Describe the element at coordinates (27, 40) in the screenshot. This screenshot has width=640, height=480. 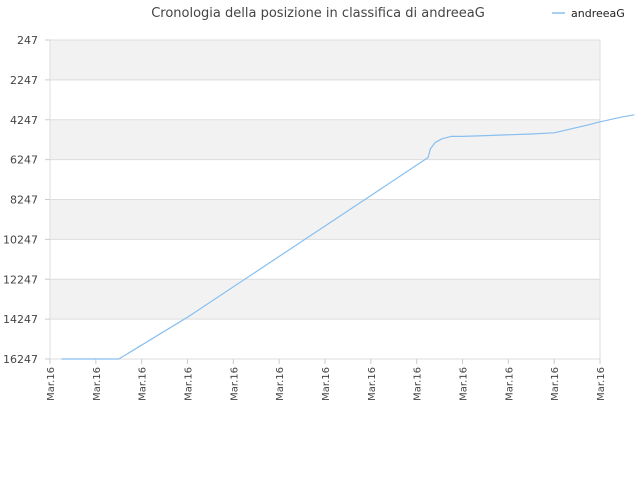
I see `y-tick-label: 247` at that location.